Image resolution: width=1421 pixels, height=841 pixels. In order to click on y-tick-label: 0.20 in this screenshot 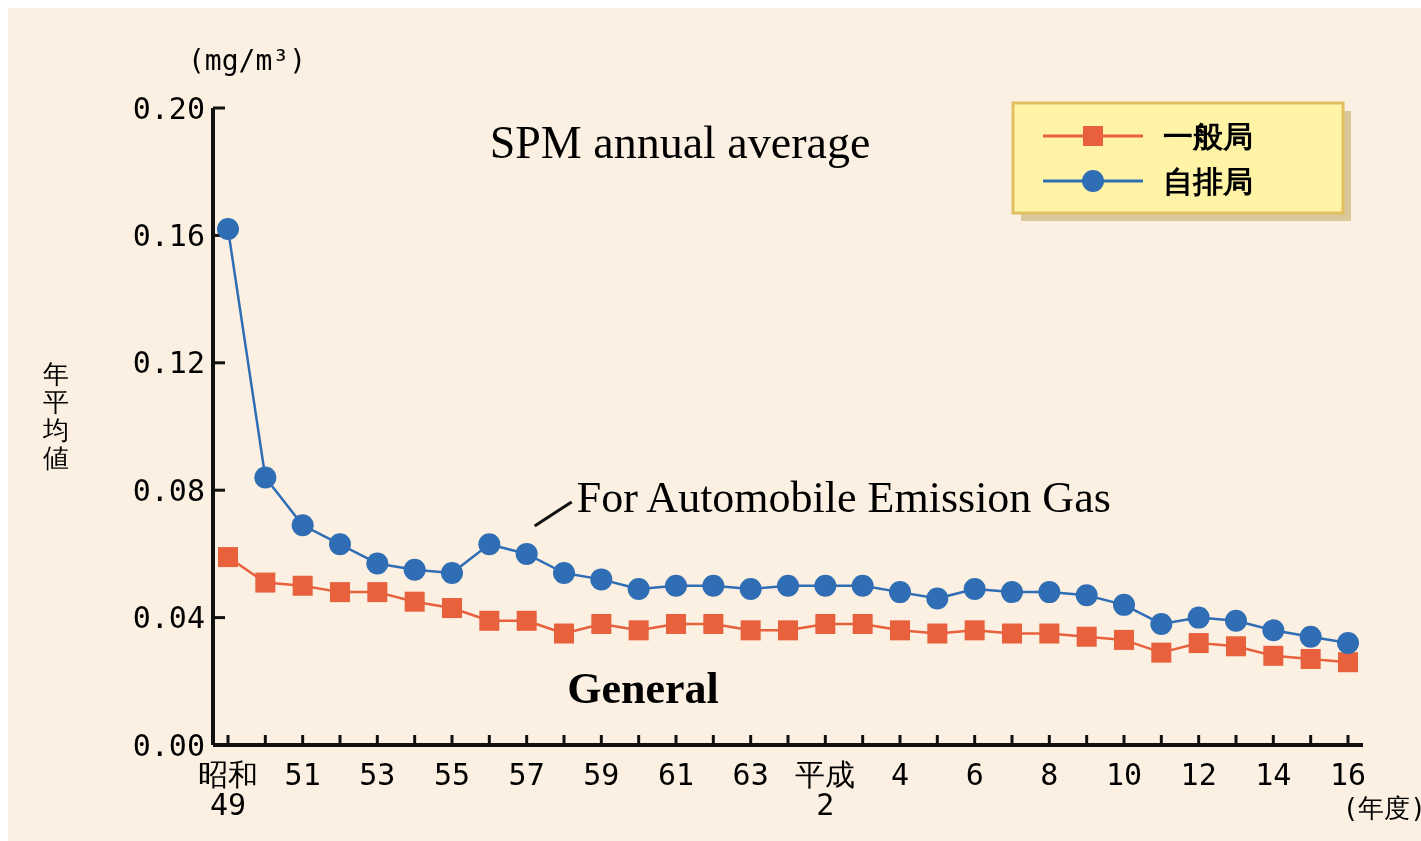, I will do `click(168, 108)`.